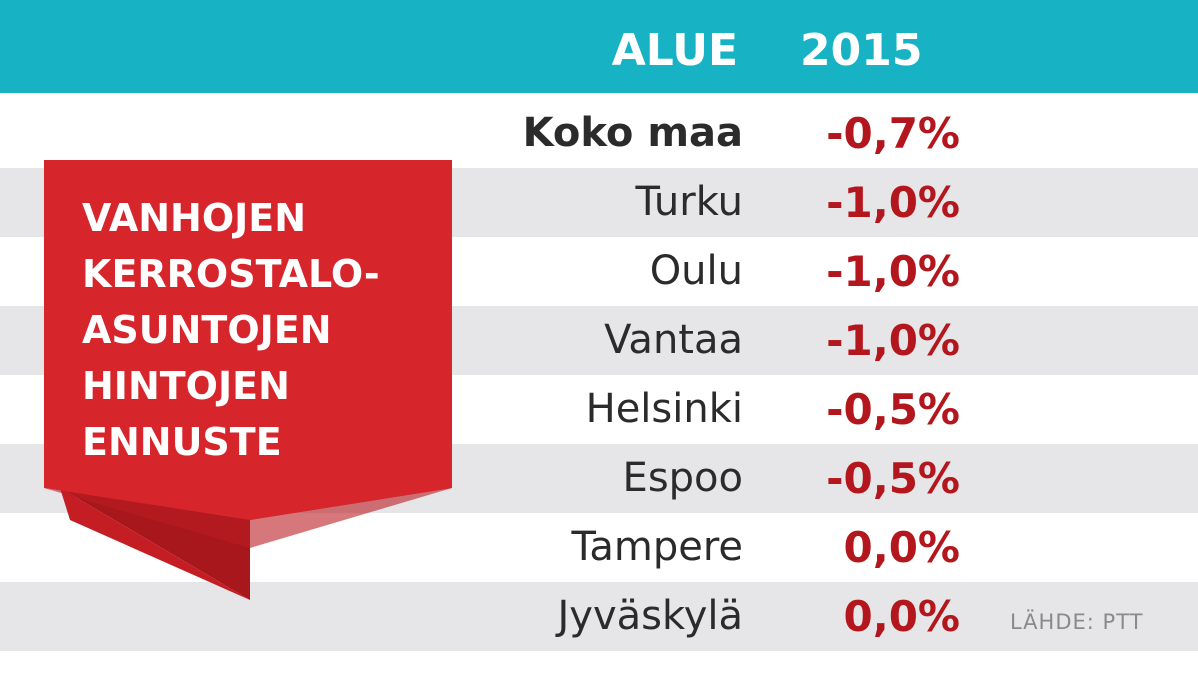 The height and width of the screenshot is (674, 1198). What do you see at coordinates (861, 50) in the screenshot?
I see `column-header-year: 2015` at bounding box center [861, 50].